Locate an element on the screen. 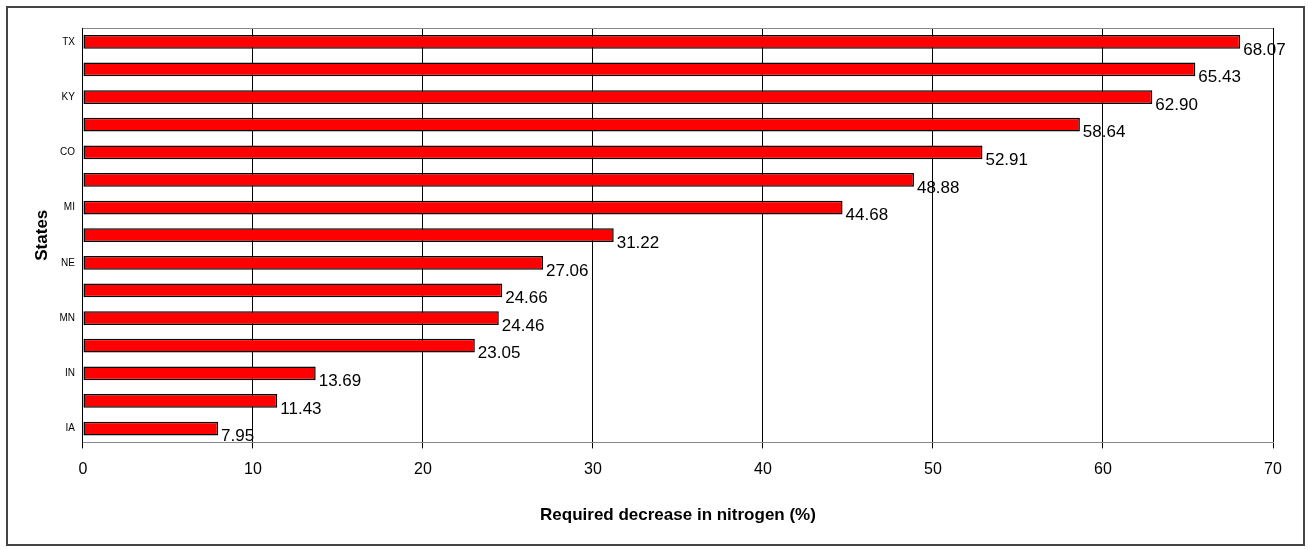 This screenshot has height=550, width=1309. x-tick-label: 20 is located at coordinates (423, 469).